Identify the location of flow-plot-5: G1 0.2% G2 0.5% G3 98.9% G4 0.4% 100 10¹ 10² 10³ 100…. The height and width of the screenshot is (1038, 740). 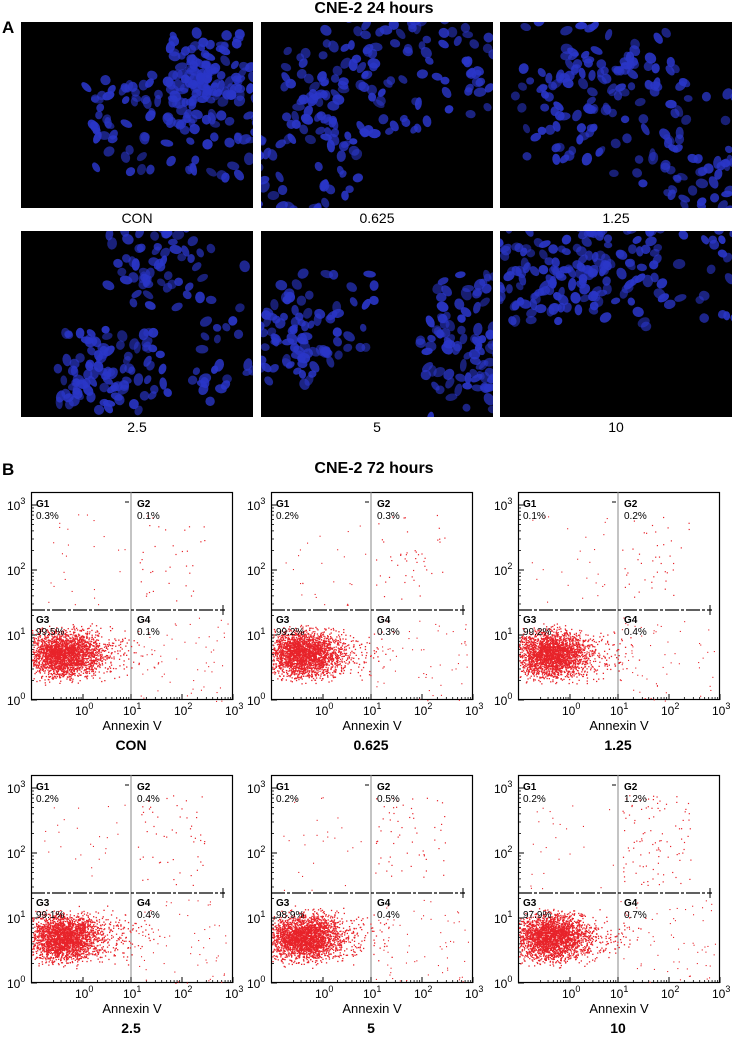
(365, 895).